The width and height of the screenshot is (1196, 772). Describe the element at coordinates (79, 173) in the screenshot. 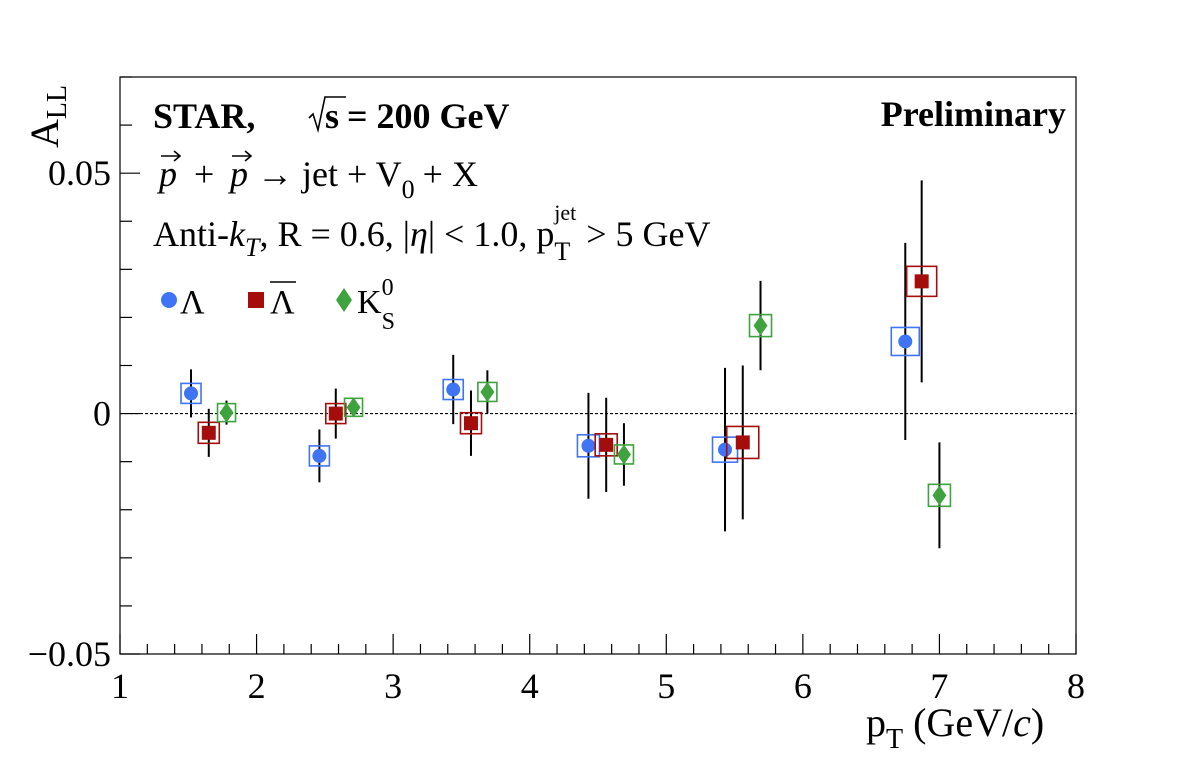

I see `y-tick-label: 0.05` at that location.